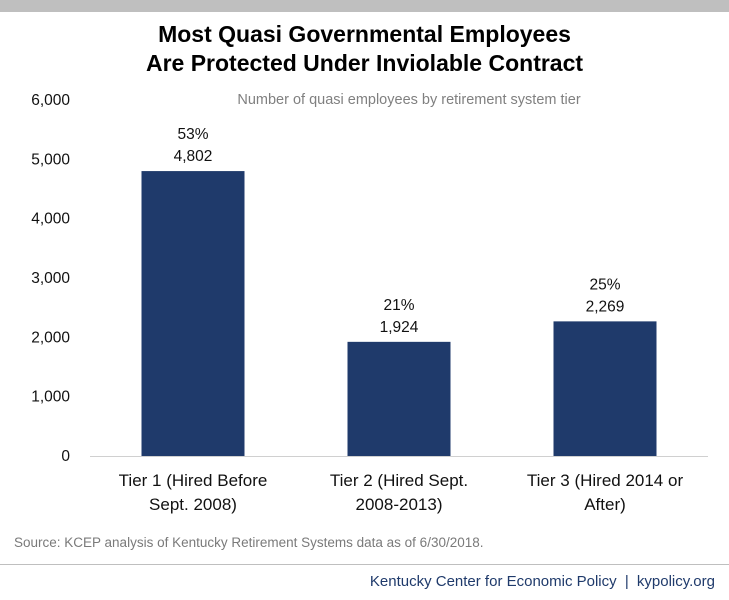  What do you see at coordinates (193, 156) in the screenshot?
I see `bar-value-label: 4,802` at bounding box center [193, 156].